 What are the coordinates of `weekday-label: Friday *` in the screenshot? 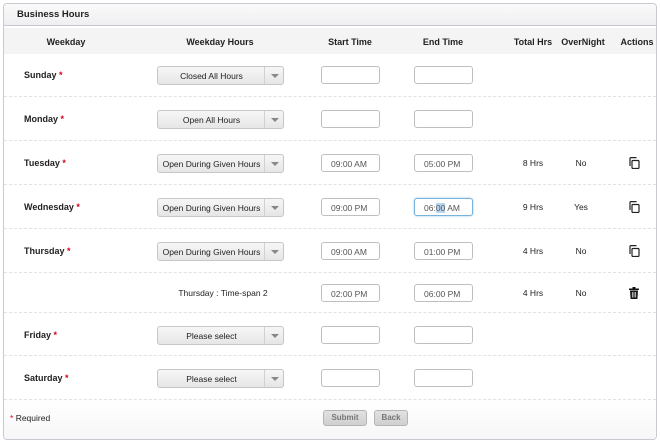 It's located at (41, 334).